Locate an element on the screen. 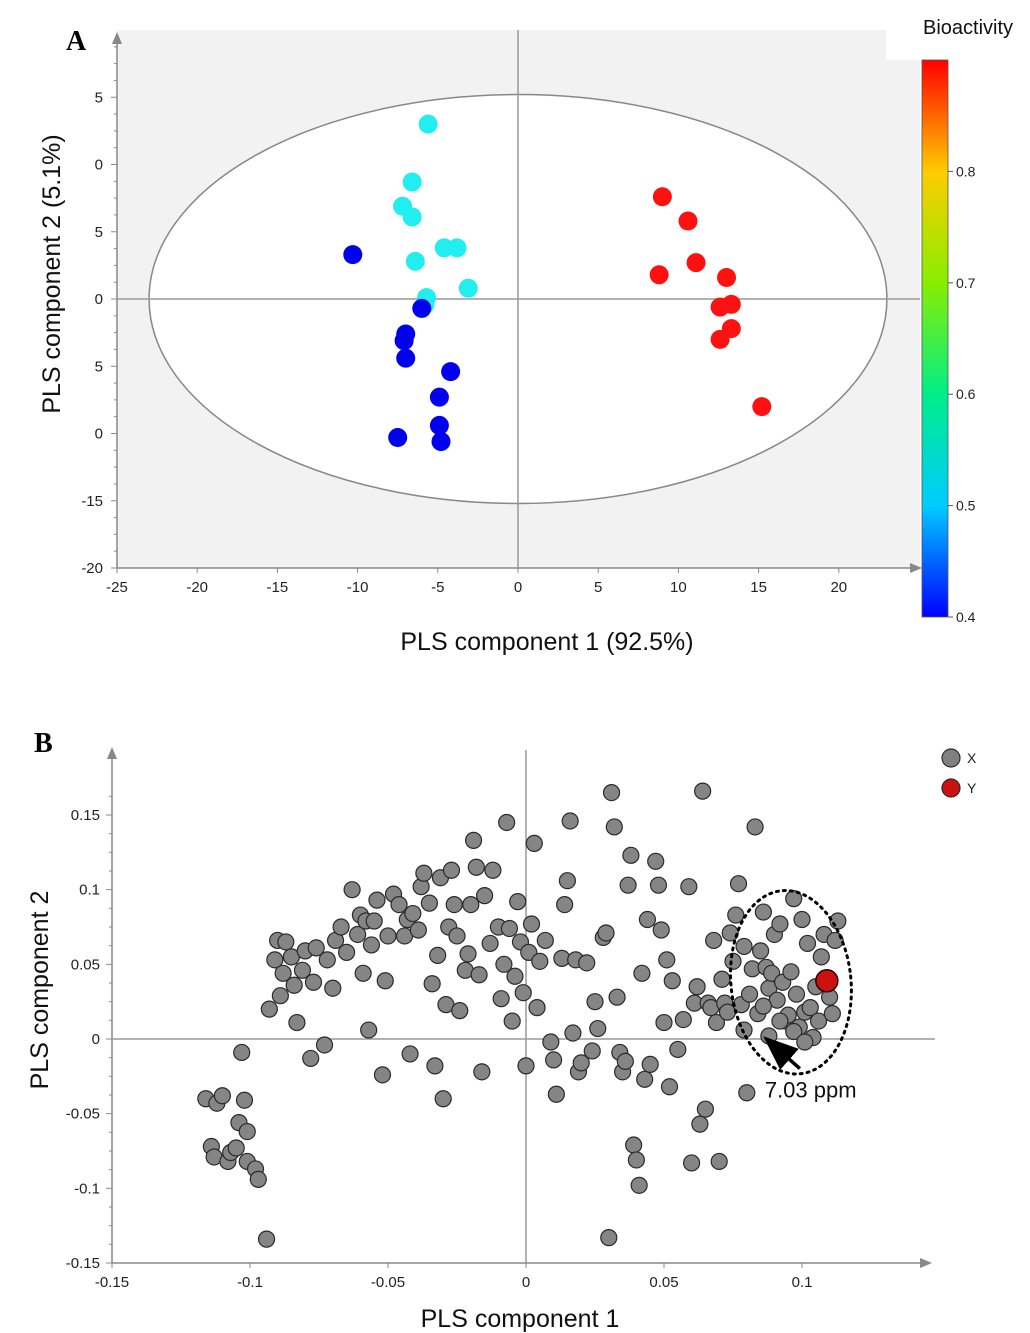  x-axis-arrow-b is located at coordinates (926, 1263).